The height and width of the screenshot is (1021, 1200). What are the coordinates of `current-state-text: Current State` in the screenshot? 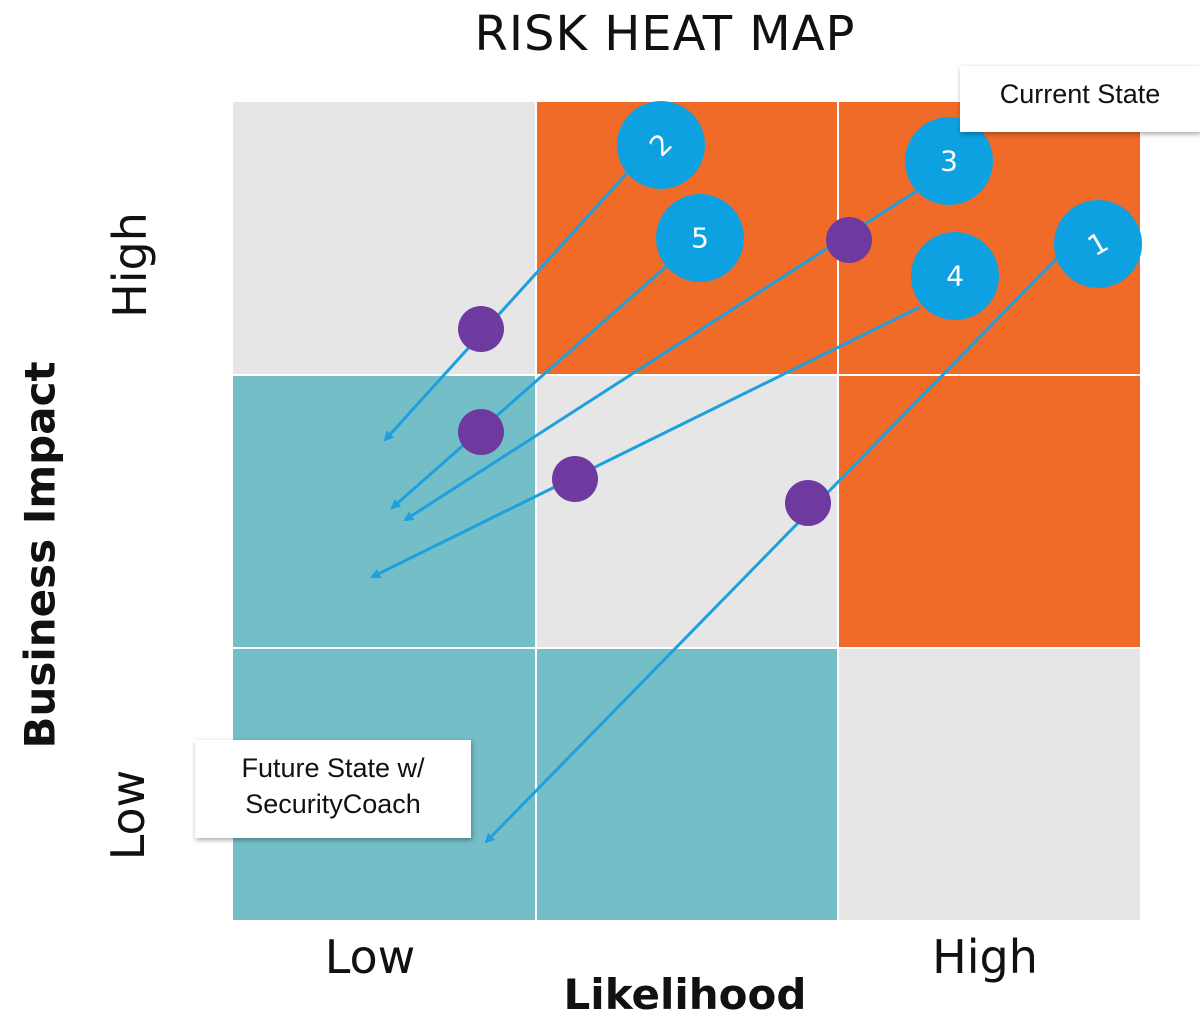 It's located at (1080, 94).